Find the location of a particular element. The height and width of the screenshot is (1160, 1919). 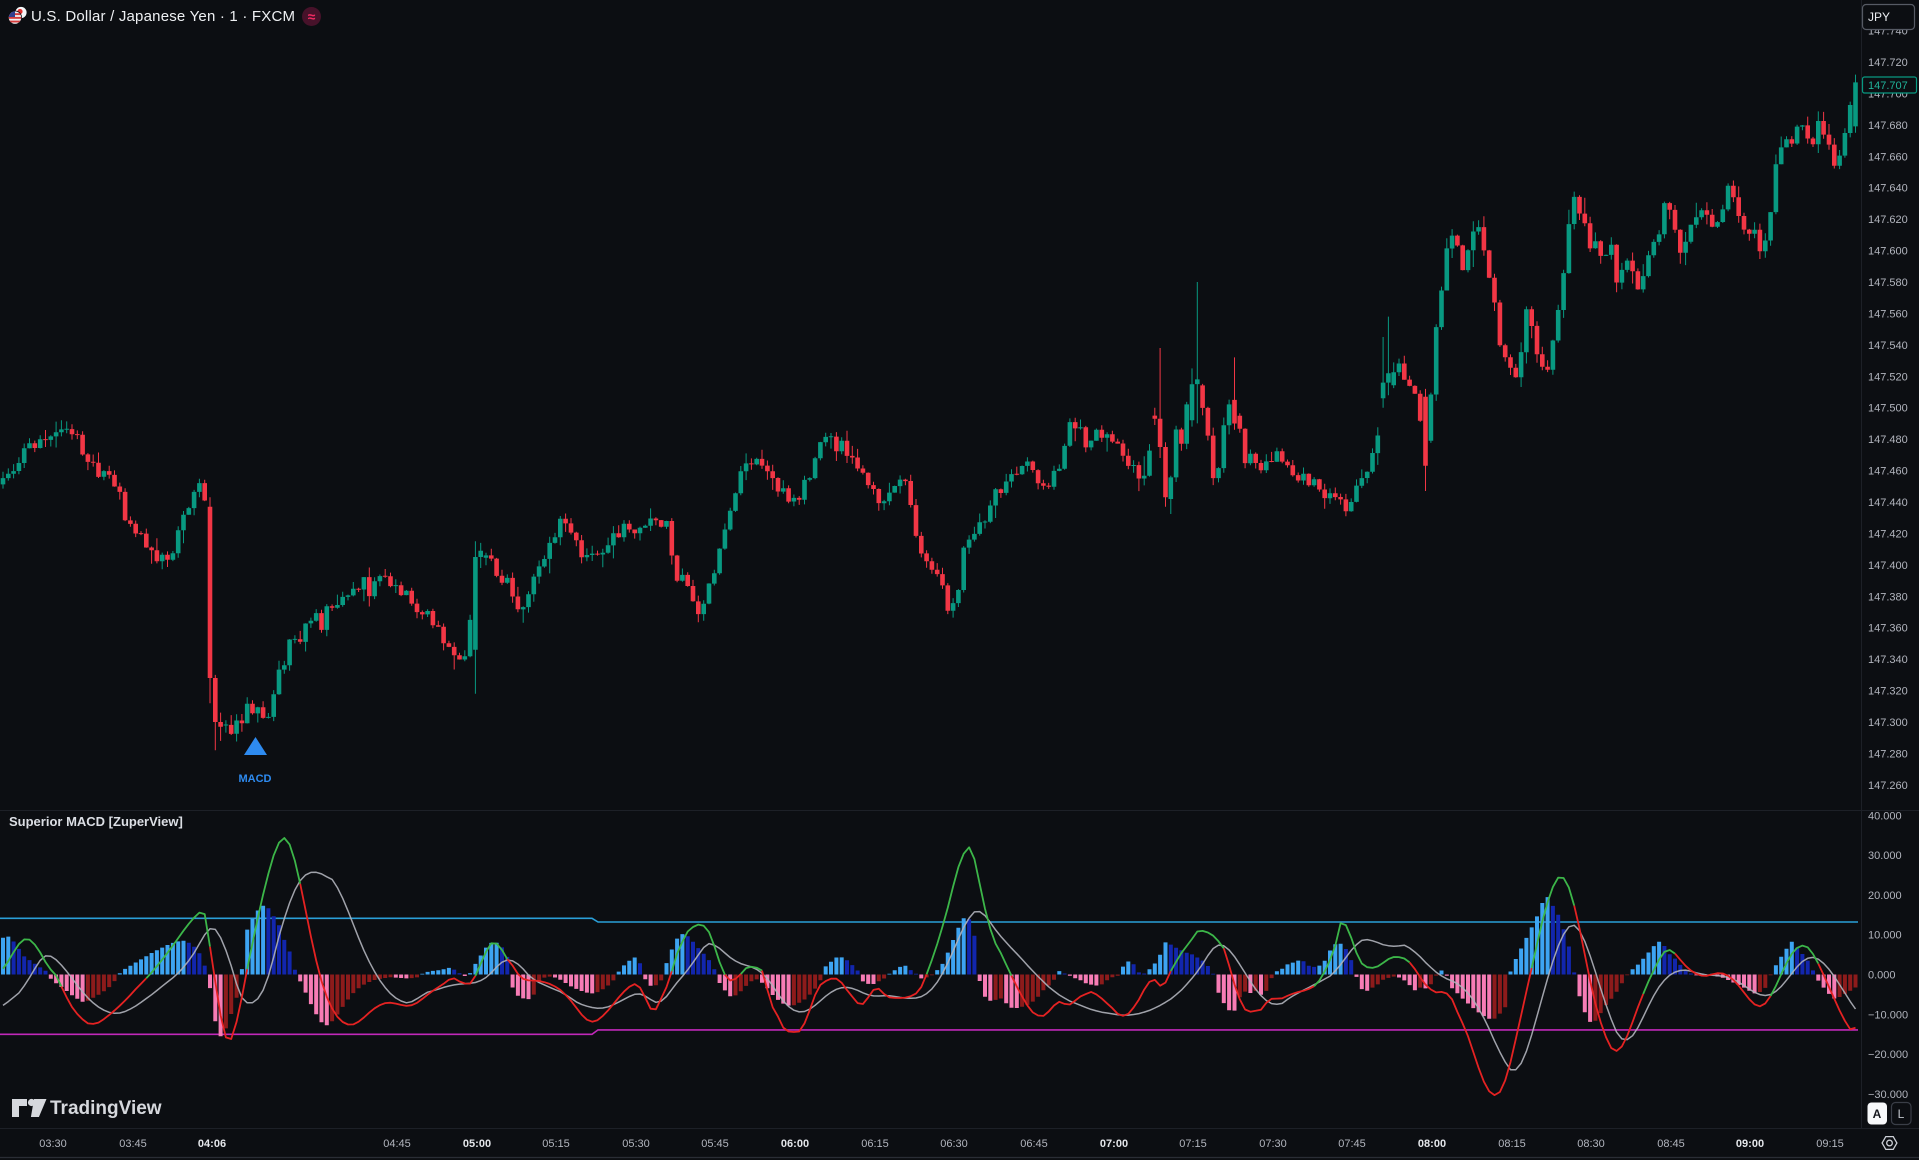

svg-text: A is located at coordinates (1877, 1114).